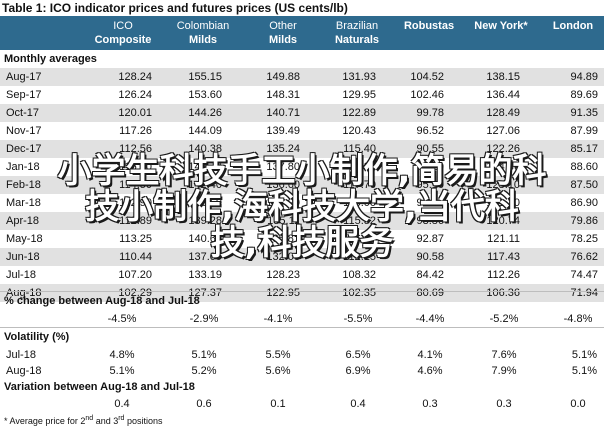 This screenshot has height=430, width=604. I want to click on column-line2: Robustas, so click(429, 26).